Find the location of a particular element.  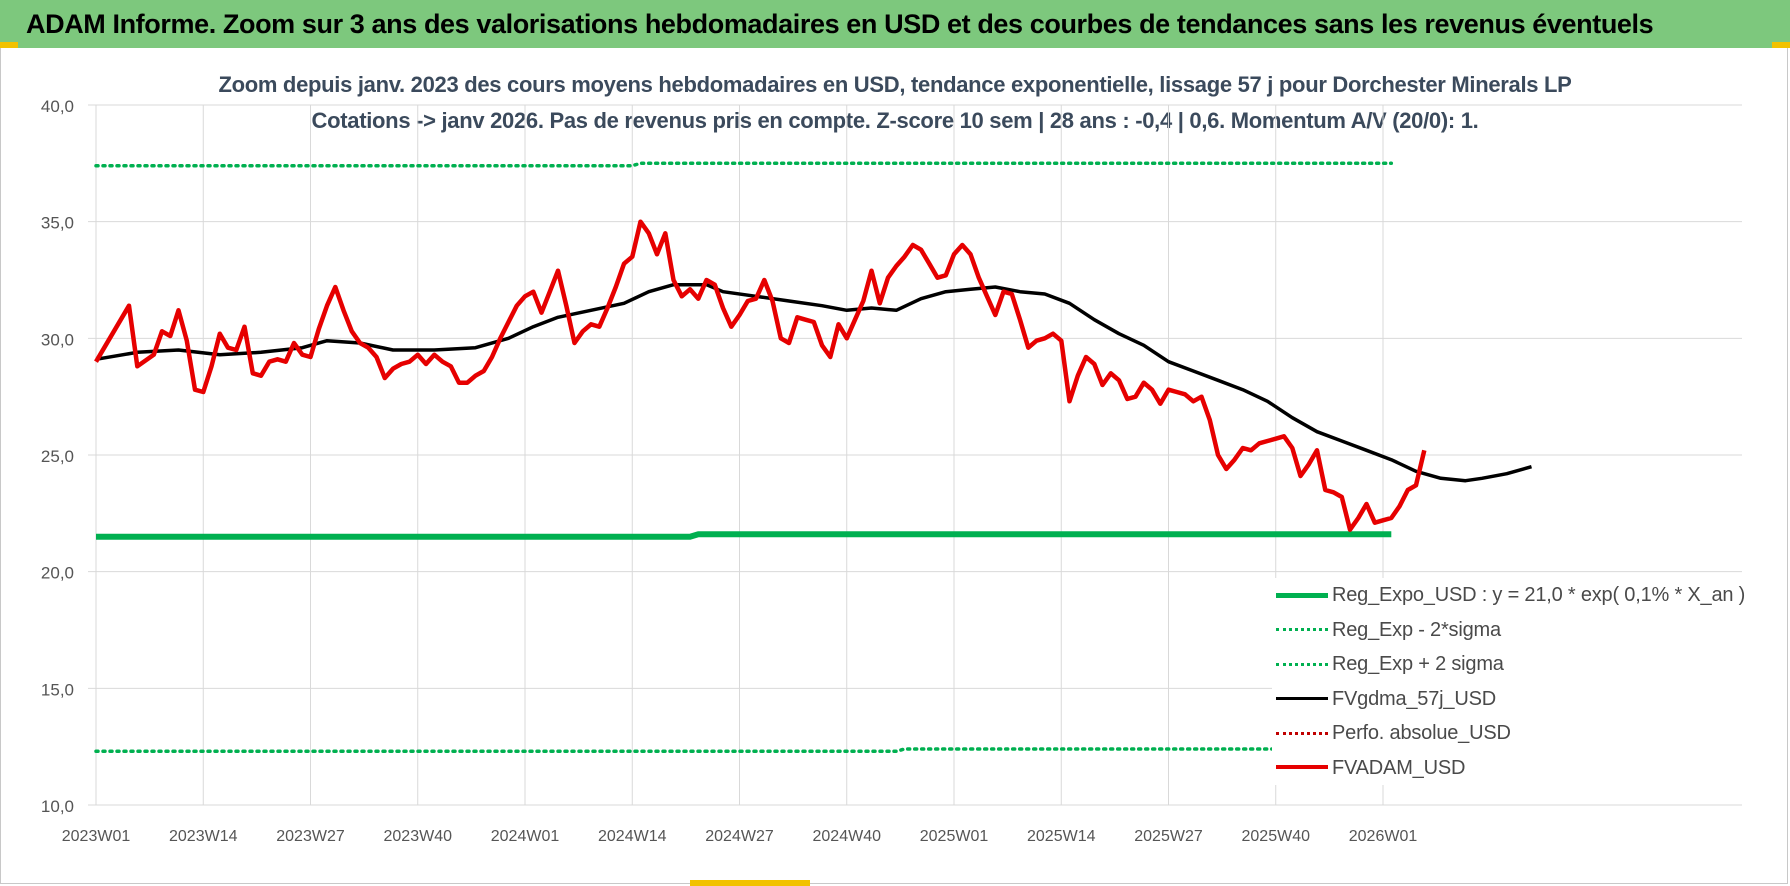

legend-item: FVADAM_USD is located at coordinates (1507, 768).